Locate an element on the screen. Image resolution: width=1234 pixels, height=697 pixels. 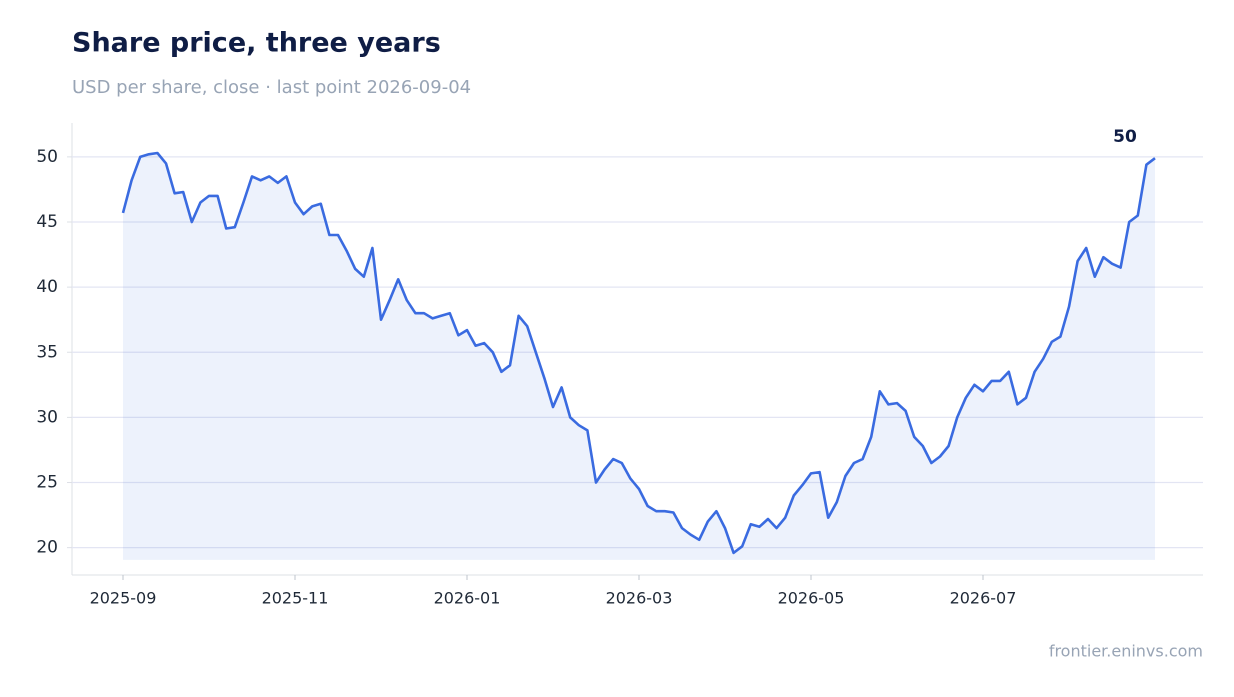
y-tick-label: 40 is located at coordinates (47, 287).